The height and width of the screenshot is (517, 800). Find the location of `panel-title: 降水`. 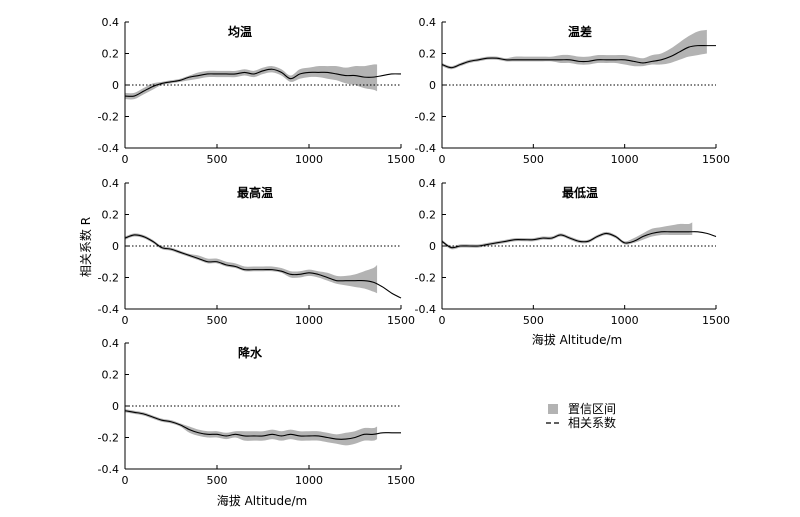

panel-title: 降水 is located at coordinates (250, 352).